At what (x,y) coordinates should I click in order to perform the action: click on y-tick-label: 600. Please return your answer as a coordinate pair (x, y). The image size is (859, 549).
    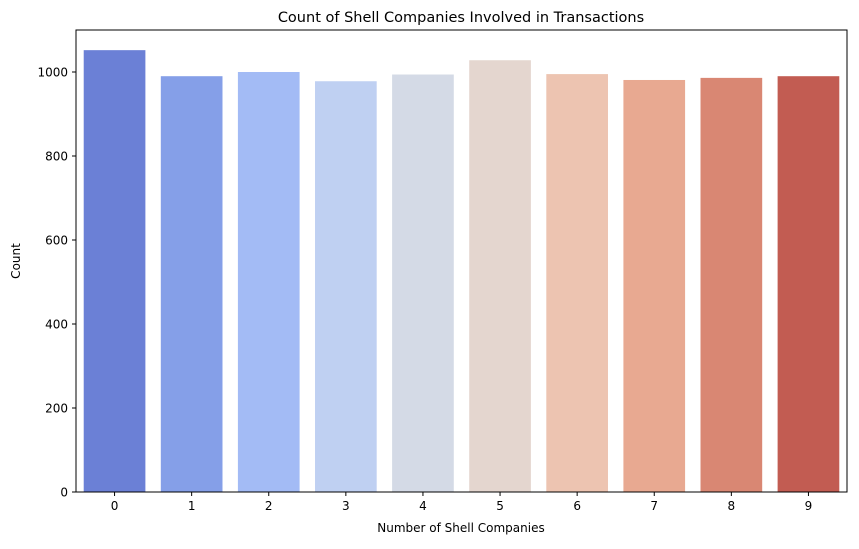
    Looking at the image, I should click on (56, 240).